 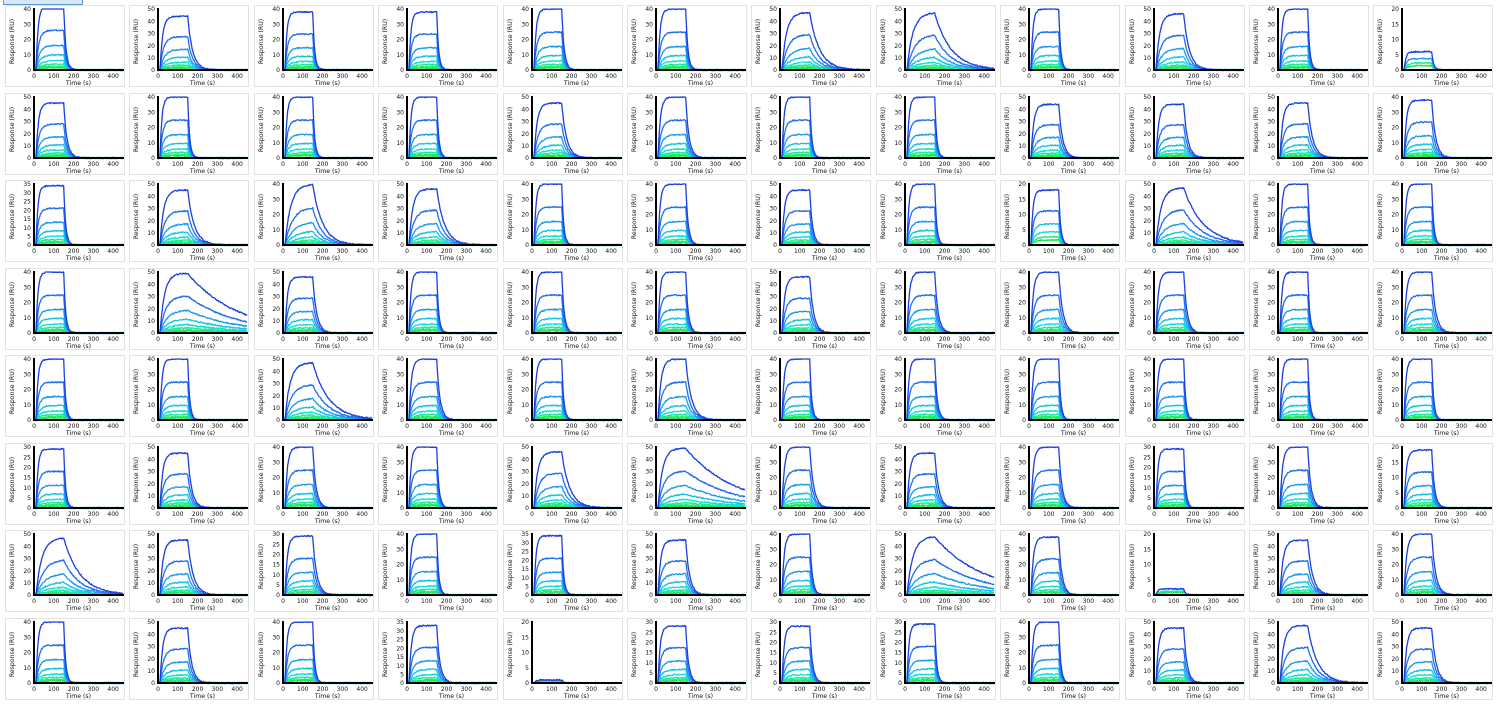 What do you see at coordinates (898, 632) in the screenshot?
I see `y-tick-label: 25` at bounding box center [898, 632].